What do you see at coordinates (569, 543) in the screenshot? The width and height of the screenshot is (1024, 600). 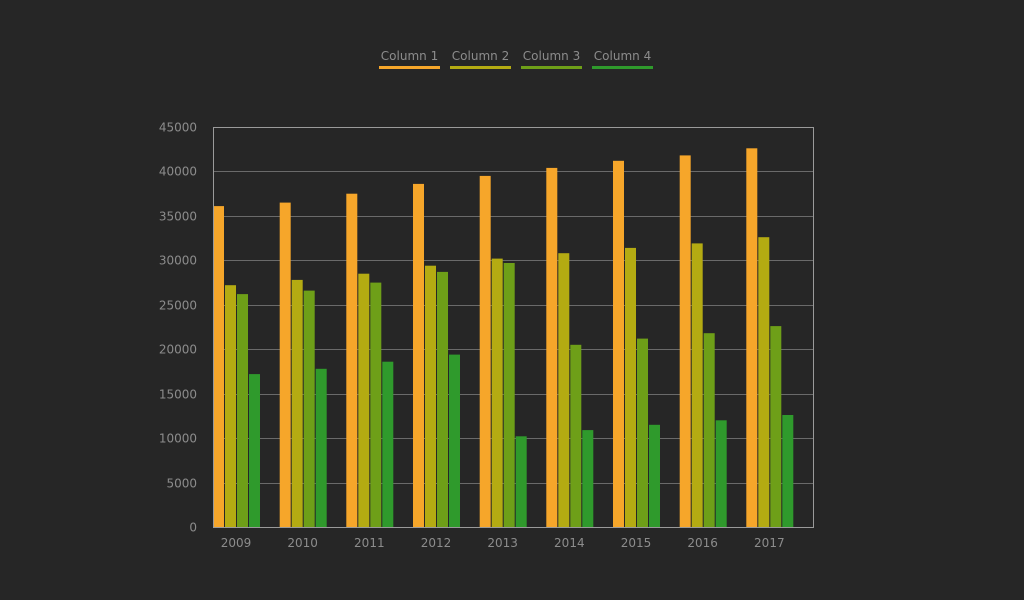 I see `x-tick-label: 2014` at bounding box center [569, 543].